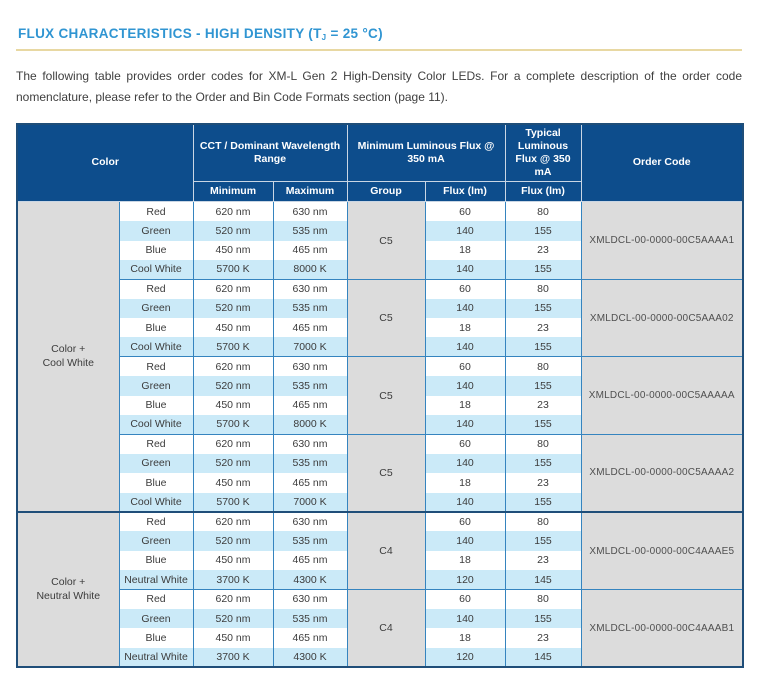 The image size is (758, 678). I want to click on header-flux-lm-min: Flux (lm), so click(465, 192).